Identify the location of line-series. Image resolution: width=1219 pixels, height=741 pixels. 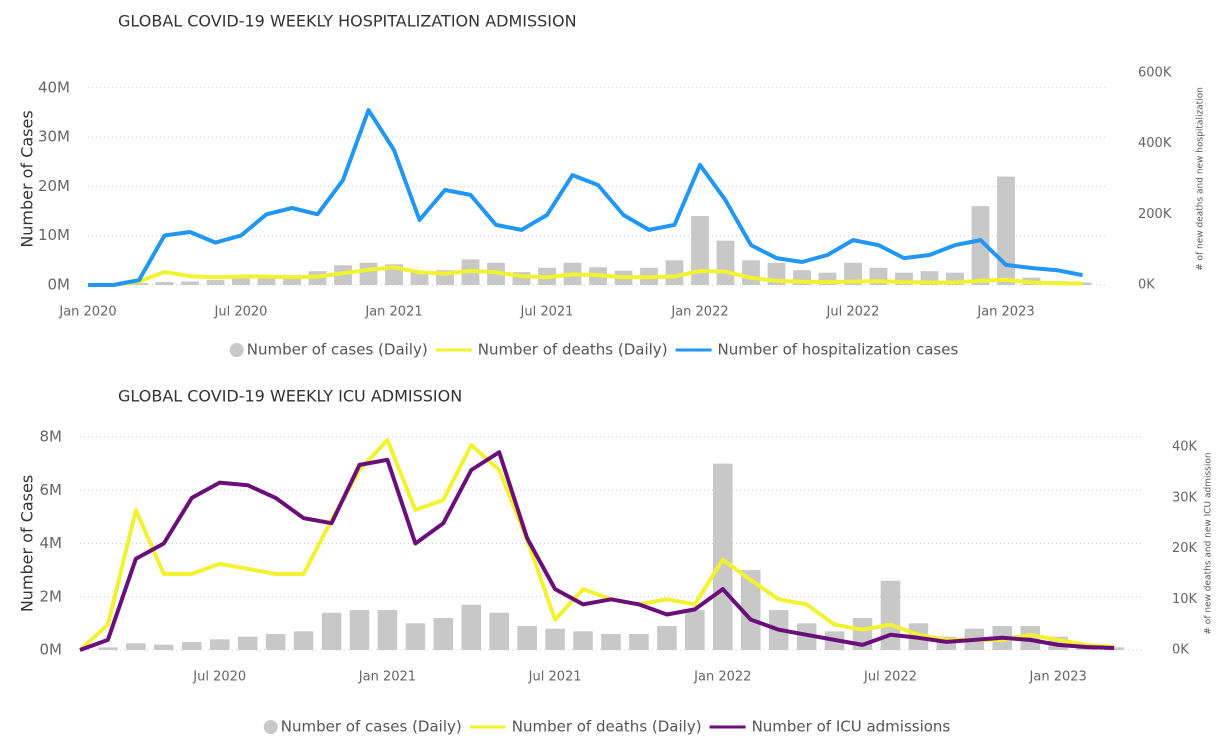
(585, 276).